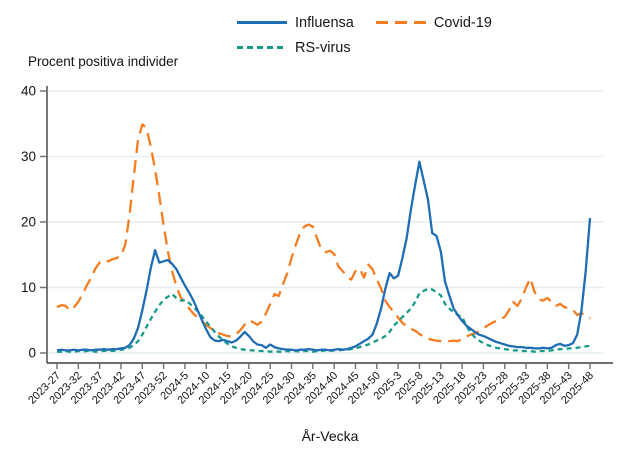  What do you see at coordinates (28, 287) in the screenshot?
I see `y-tick-label: 10` at bounding box center [28, 287].